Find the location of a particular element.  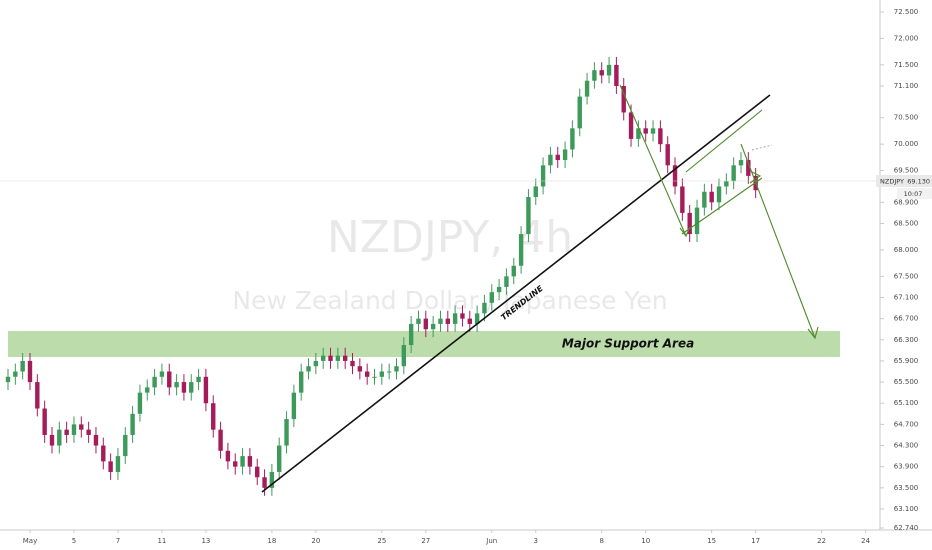

watermark-subtitle: New Zealand Dollar / Japanese Yen is located at coordinates (449, 300).